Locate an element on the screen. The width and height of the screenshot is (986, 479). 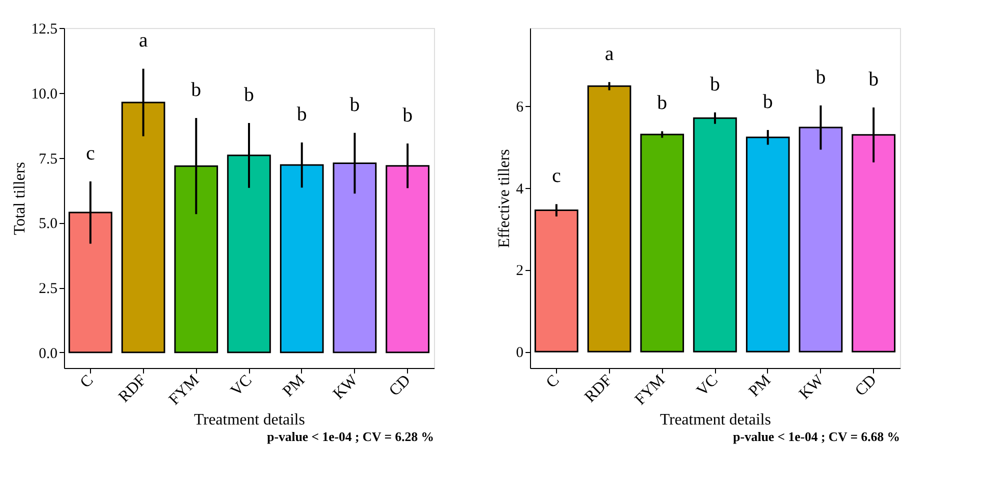
y-tick-label: 7.5 is located at coordinates (48, 159).